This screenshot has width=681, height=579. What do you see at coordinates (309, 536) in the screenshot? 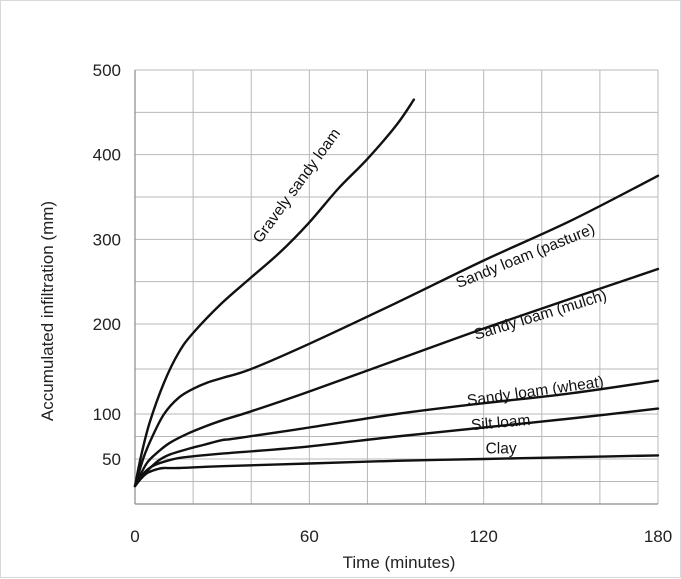
I see `x-tick-label: 60` at bounding box center [309, 536].